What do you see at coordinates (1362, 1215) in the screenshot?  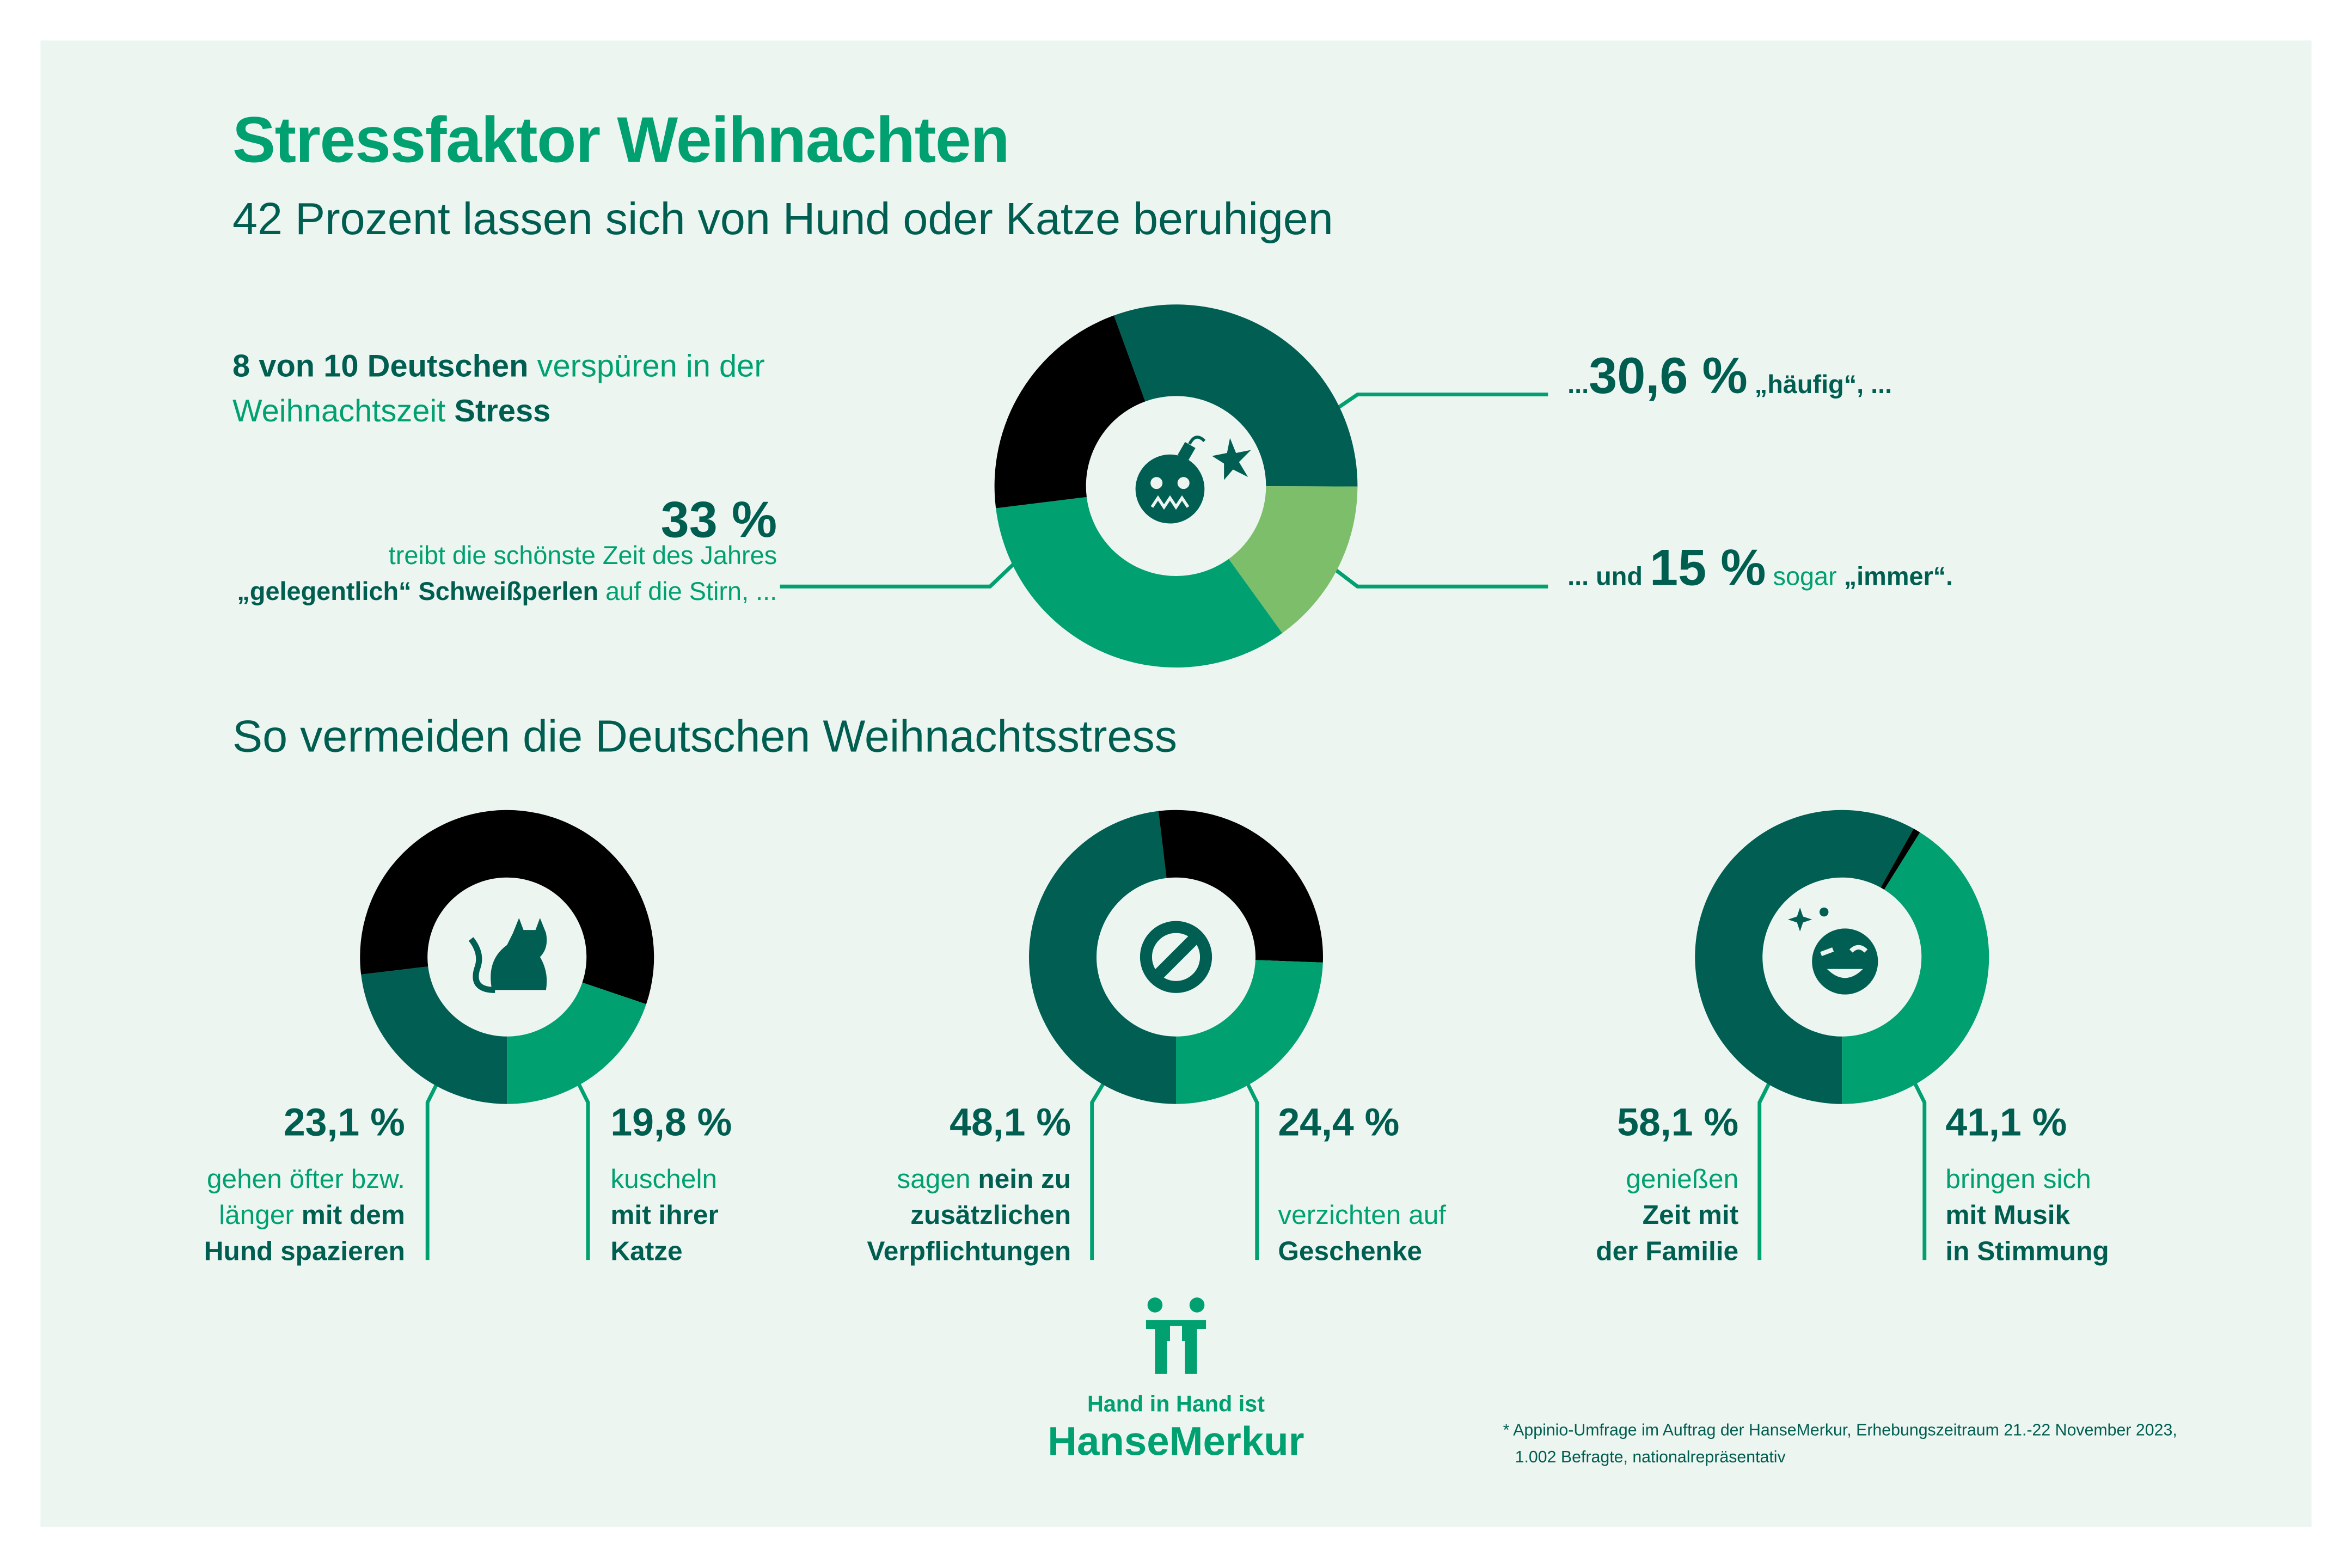 I see `stat-label: verzichten auf` at bounding box center [1362, 1215].